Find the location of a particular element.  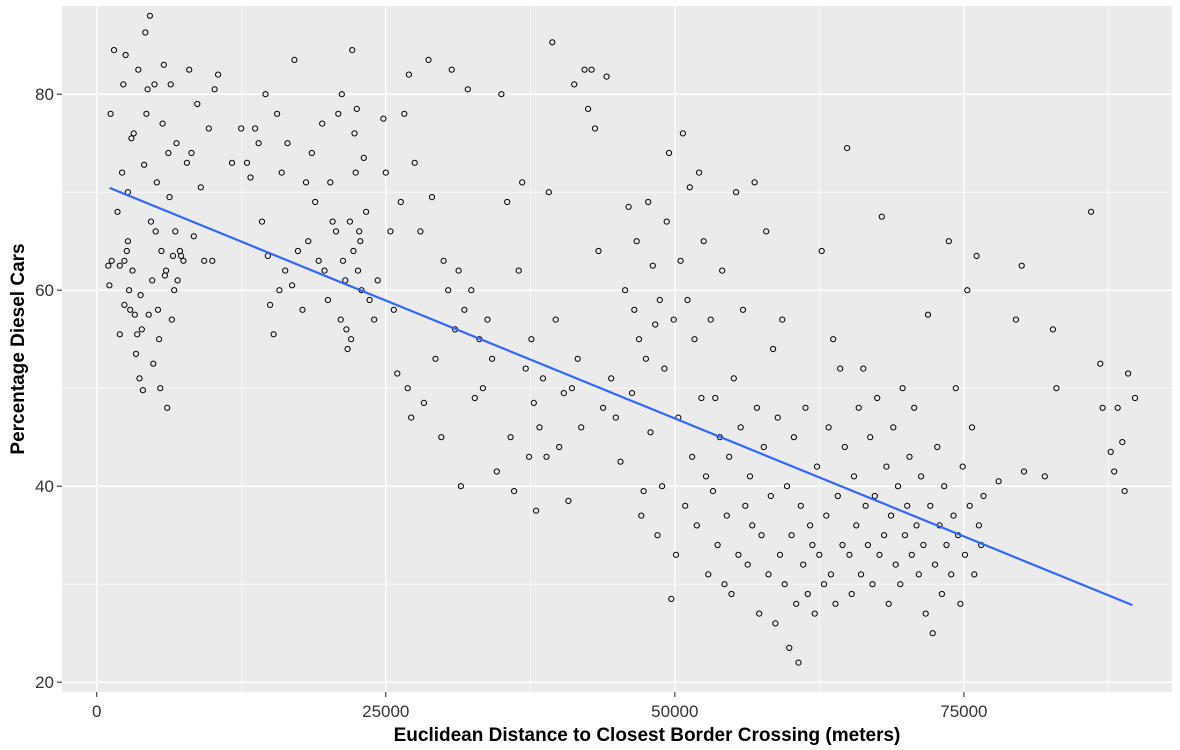

y-tick-label: 80 is located at coordinates (44, 94).